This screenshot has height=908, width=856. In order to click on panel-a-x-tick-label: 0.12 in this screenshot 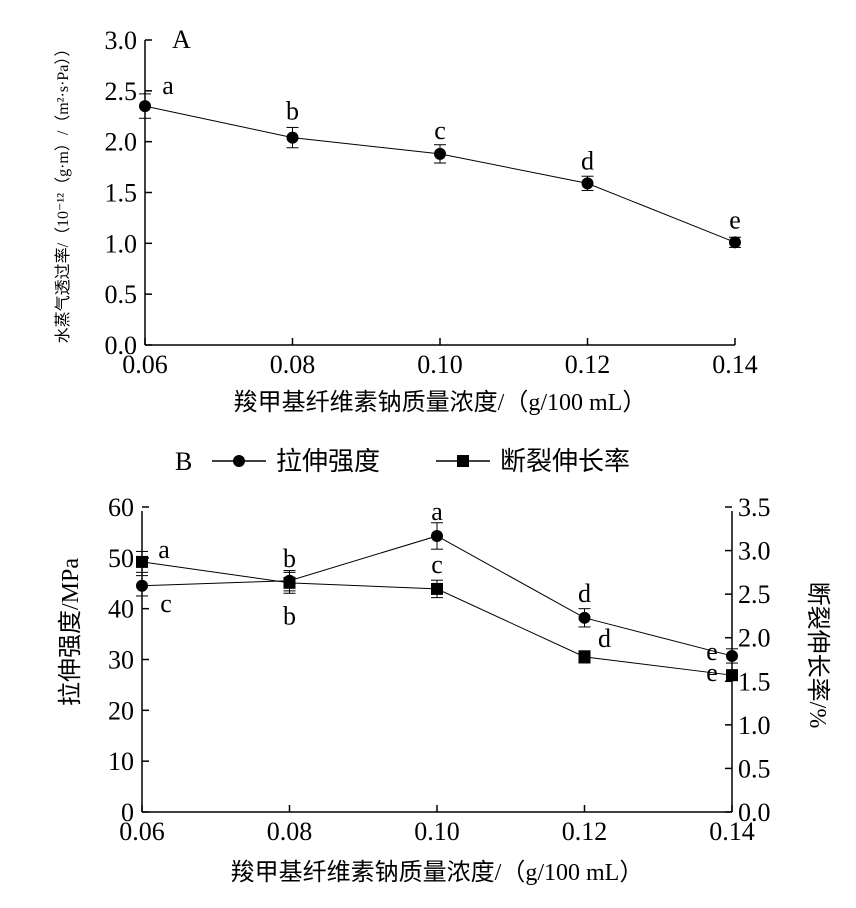, I will do `click(588, 364)`.